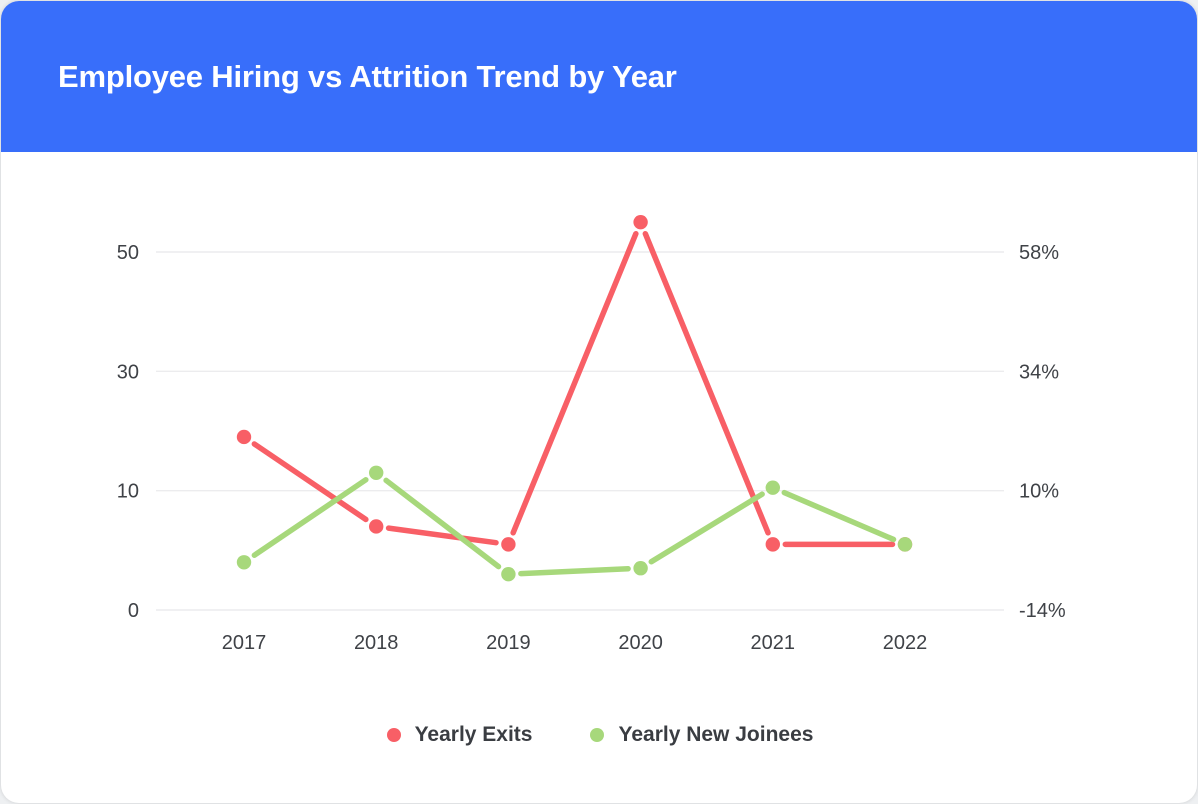 This screenshot has height=804, width=1198. Describe the element at coordinates (133, 611) in the screenshot. I see `y-axis-tick-left: 0` at that location.